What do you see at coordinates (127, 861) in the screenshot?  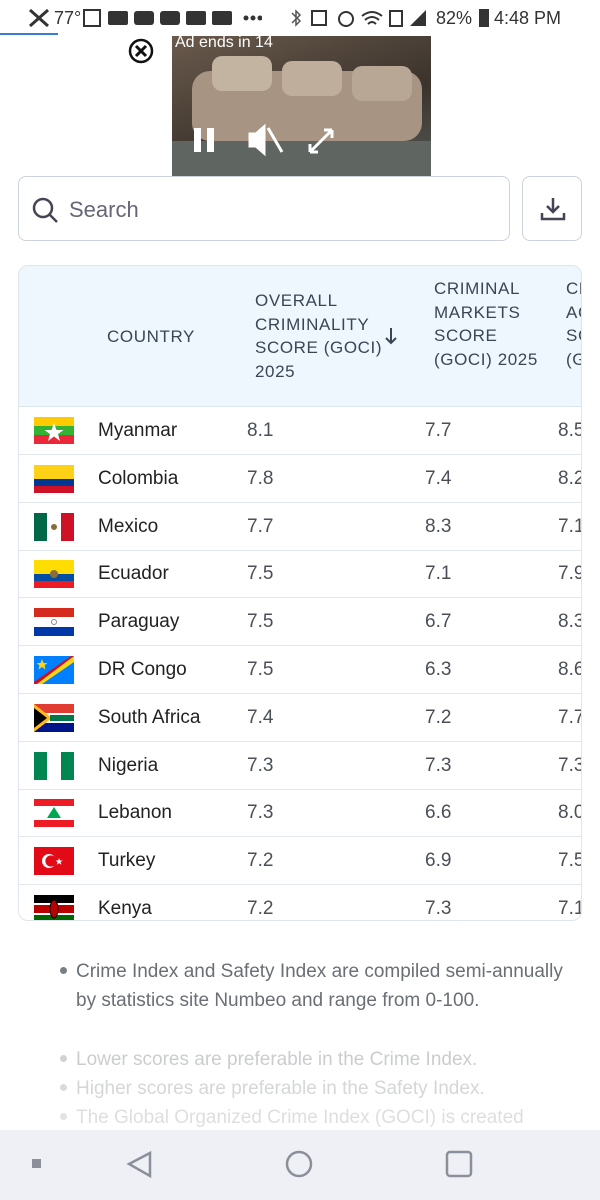 I see `country-name: Turkey` at bounding box center [127, 861].